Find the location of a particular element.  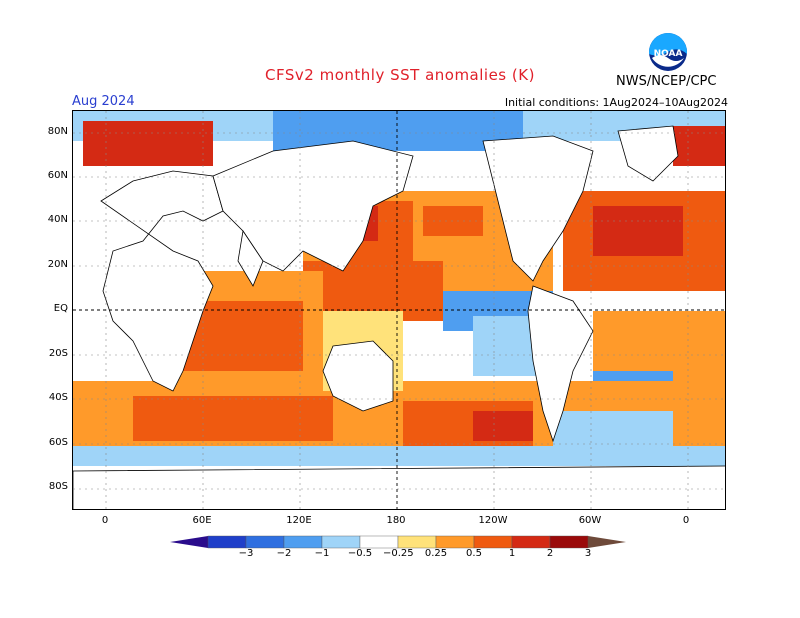

noaa-logo-text: NOAA is located at coordinates (668, 54).